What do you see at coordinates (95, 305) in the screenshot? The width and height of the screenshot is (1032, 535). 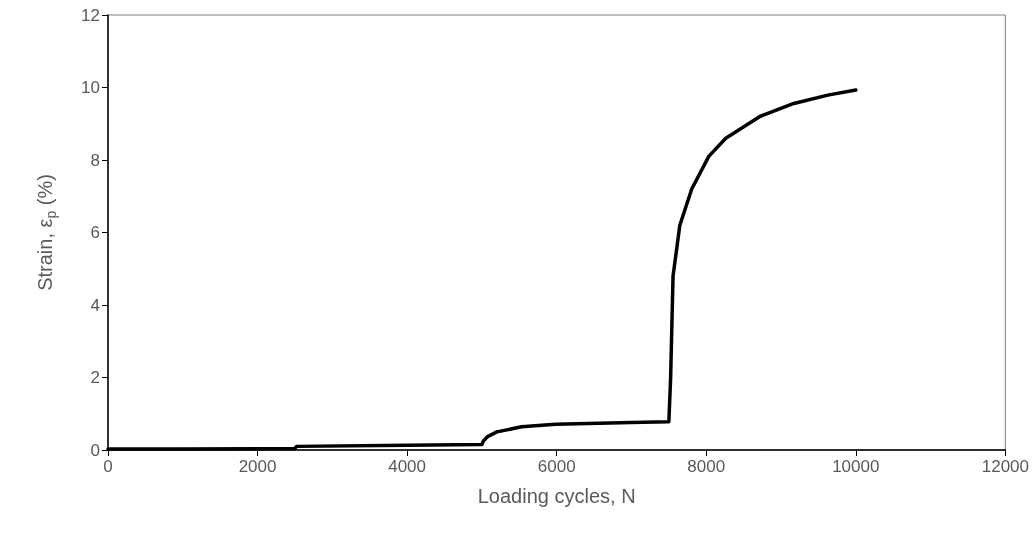 I see `y-tick-label: 4` at bounding box center [95, 305].